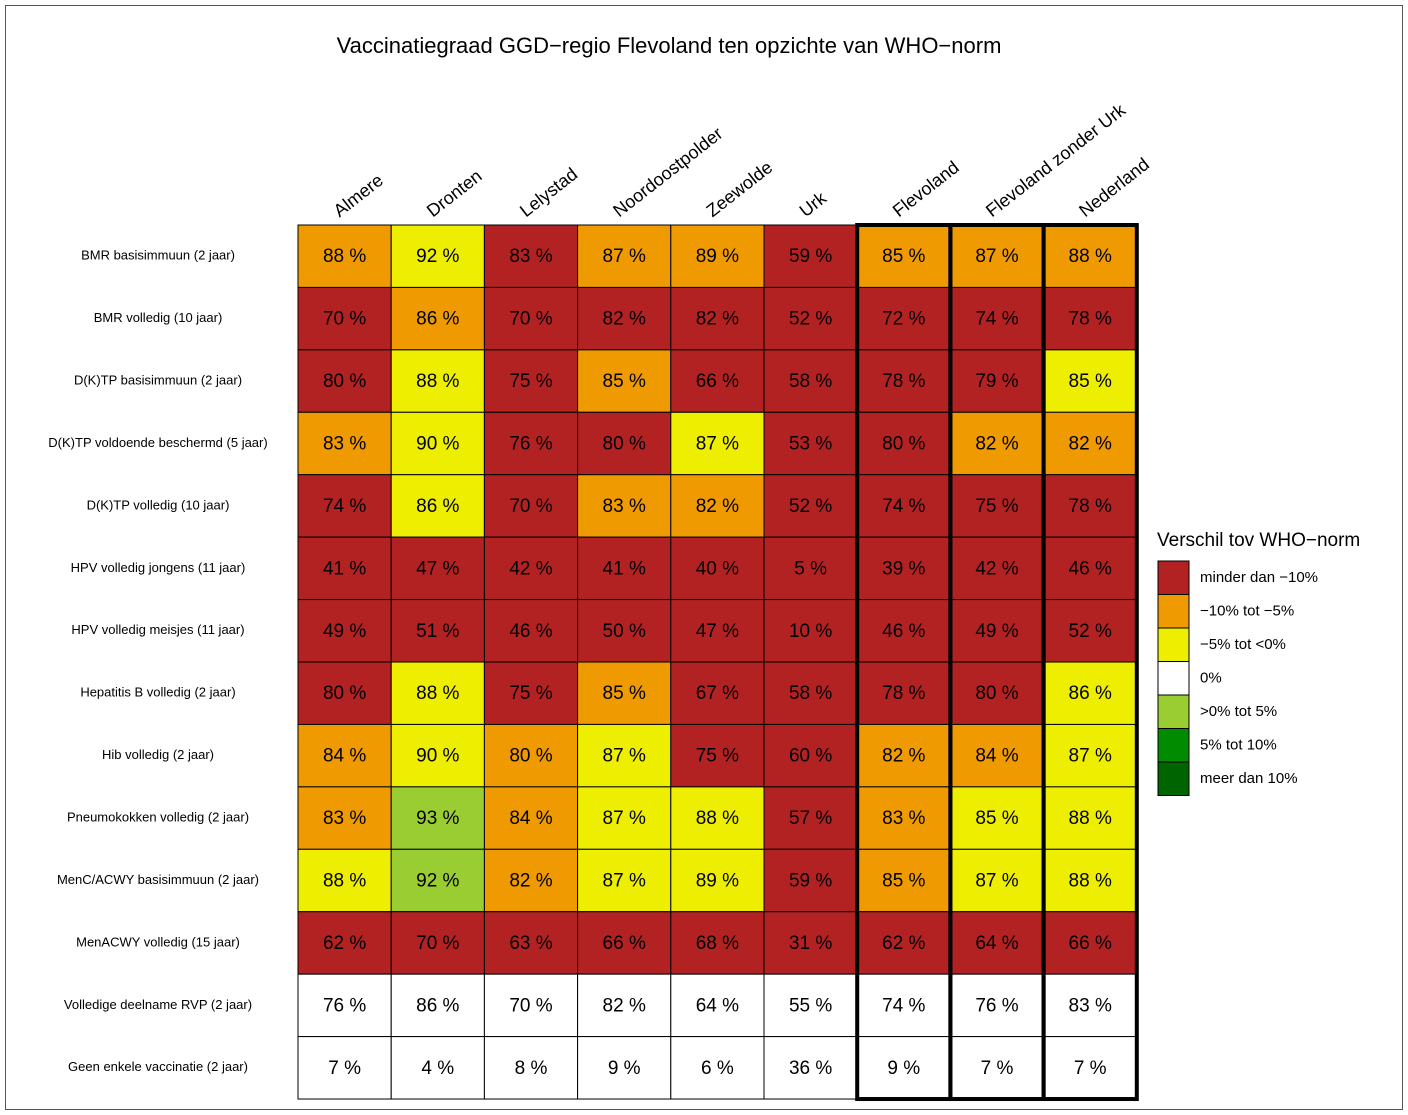  I want to click on cell-label: 90 %, so click(437, 444).